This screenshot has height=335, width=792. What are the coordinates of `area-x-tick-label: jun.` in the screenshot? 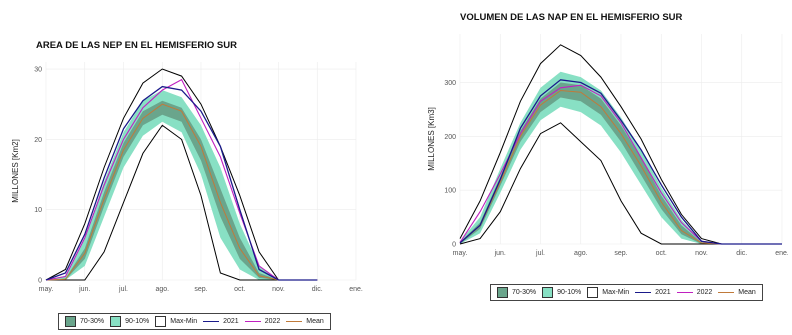 It's located at (84, 289).